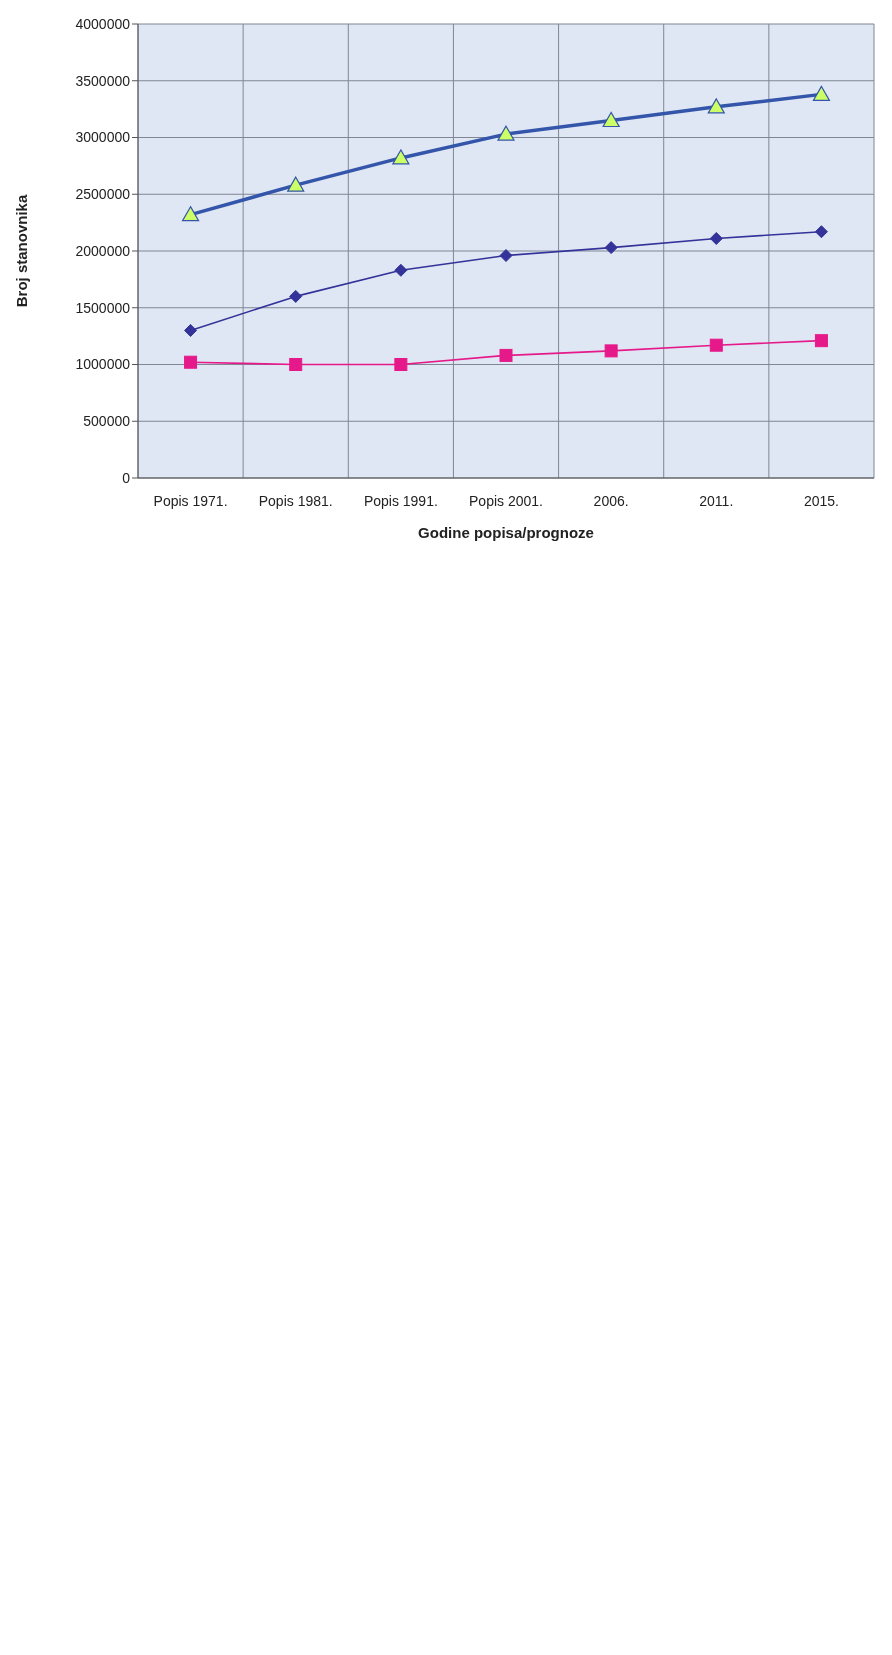 This screenshot has width=892, height=1655. Describe the element at coordinates (821, 500) in the screenshot. I see `x-tick-label: 2015.` at that location.